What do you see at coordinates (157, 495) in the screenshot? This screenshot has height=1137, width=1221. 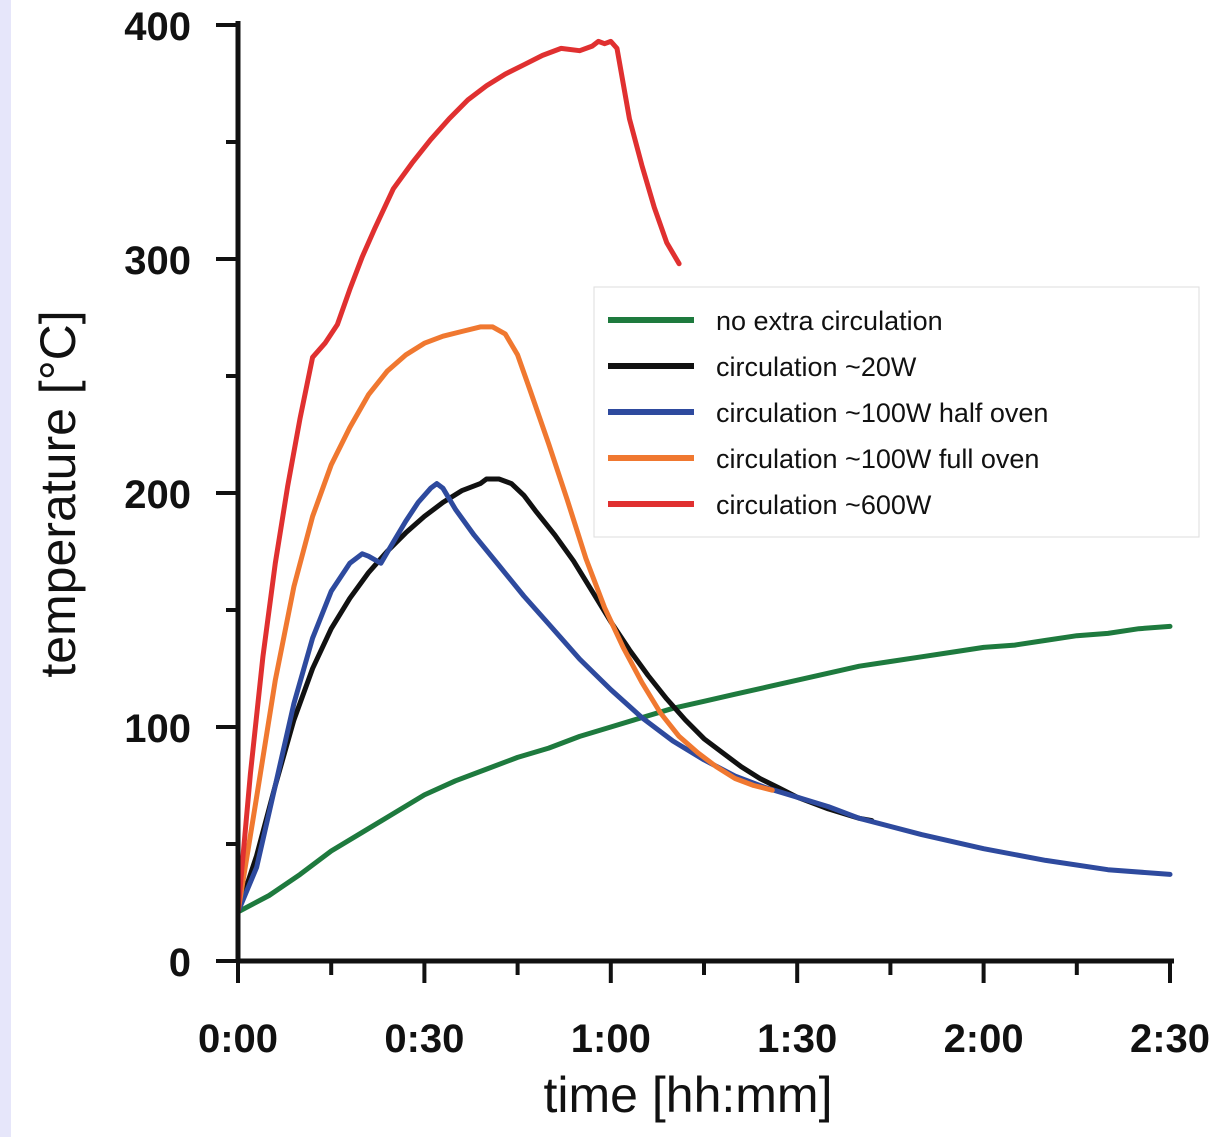 I see `y-tick-label: 200` at bounding box center [157, 495].